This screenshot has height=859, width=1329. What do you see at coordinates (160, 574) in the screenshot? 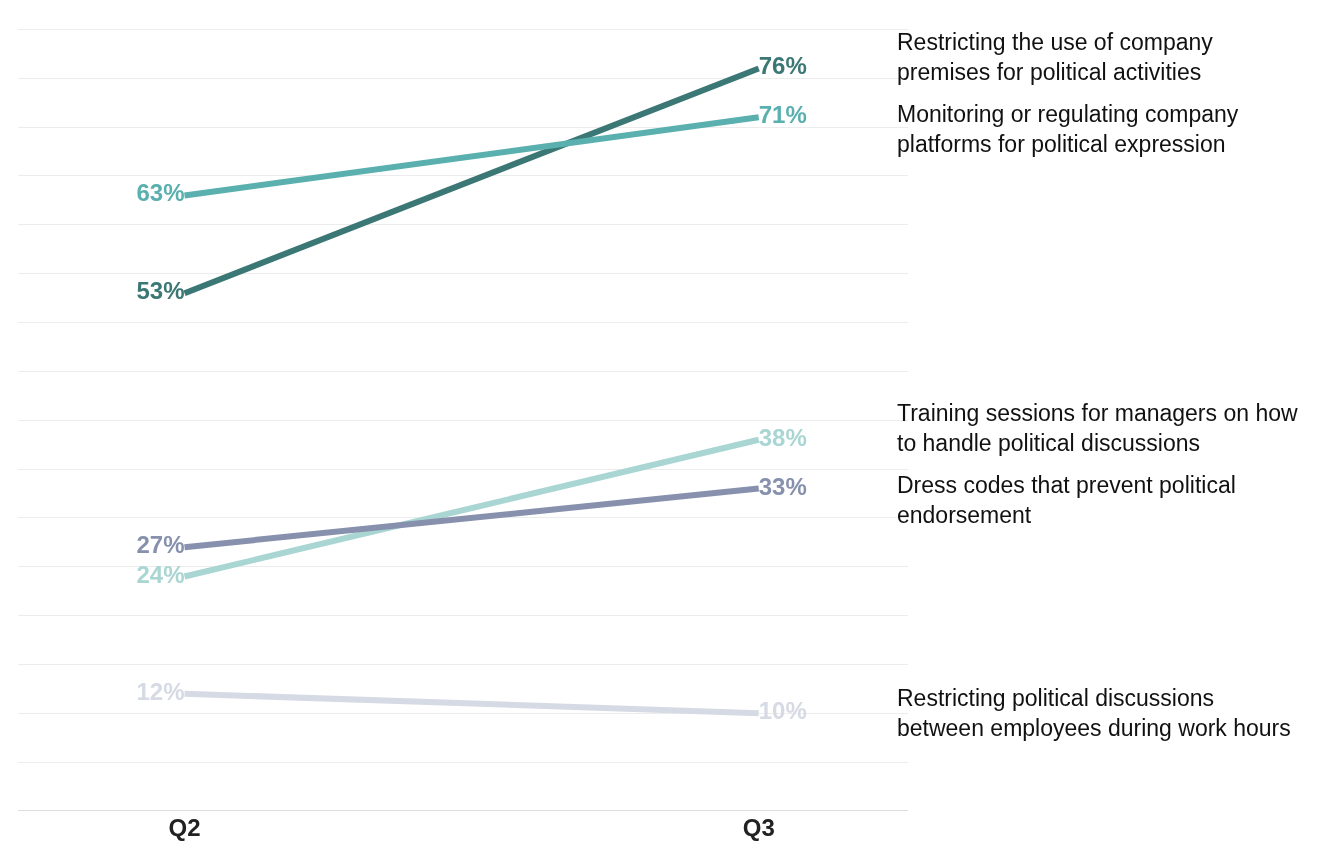
I see `data-label: 24%` at bounding box center [160, 574].